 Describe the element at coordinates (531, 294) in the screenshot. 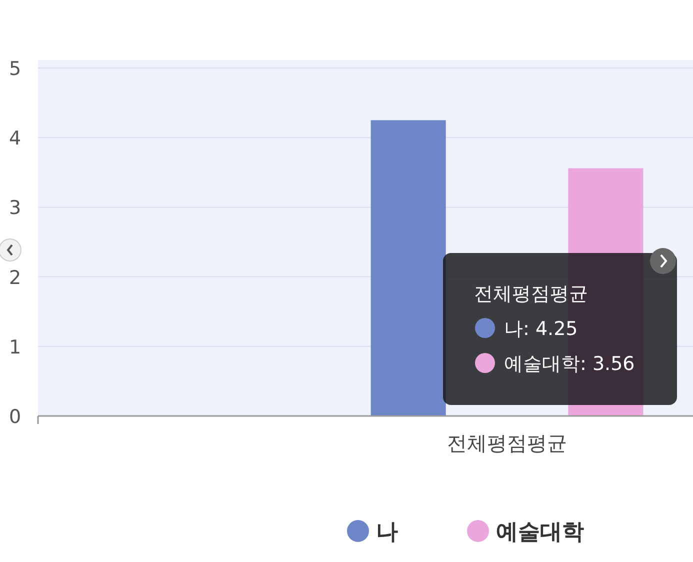

I see `annotation: 전체평점평균` at that location.